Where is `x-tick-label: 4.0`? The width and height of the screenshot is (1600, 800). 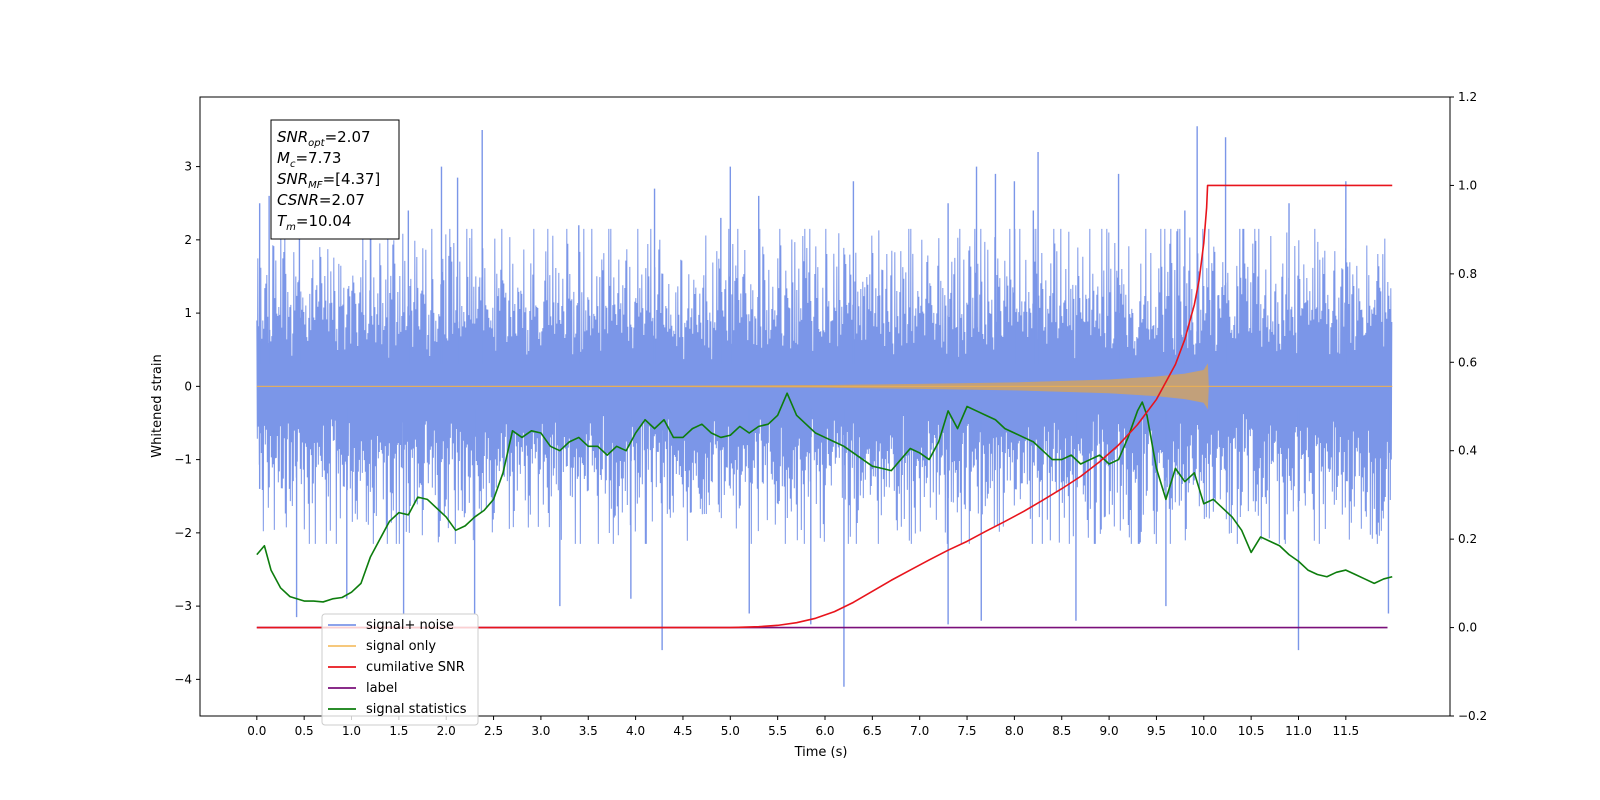
x-tick-label: 4.0 is located at coordinates (635, 731).